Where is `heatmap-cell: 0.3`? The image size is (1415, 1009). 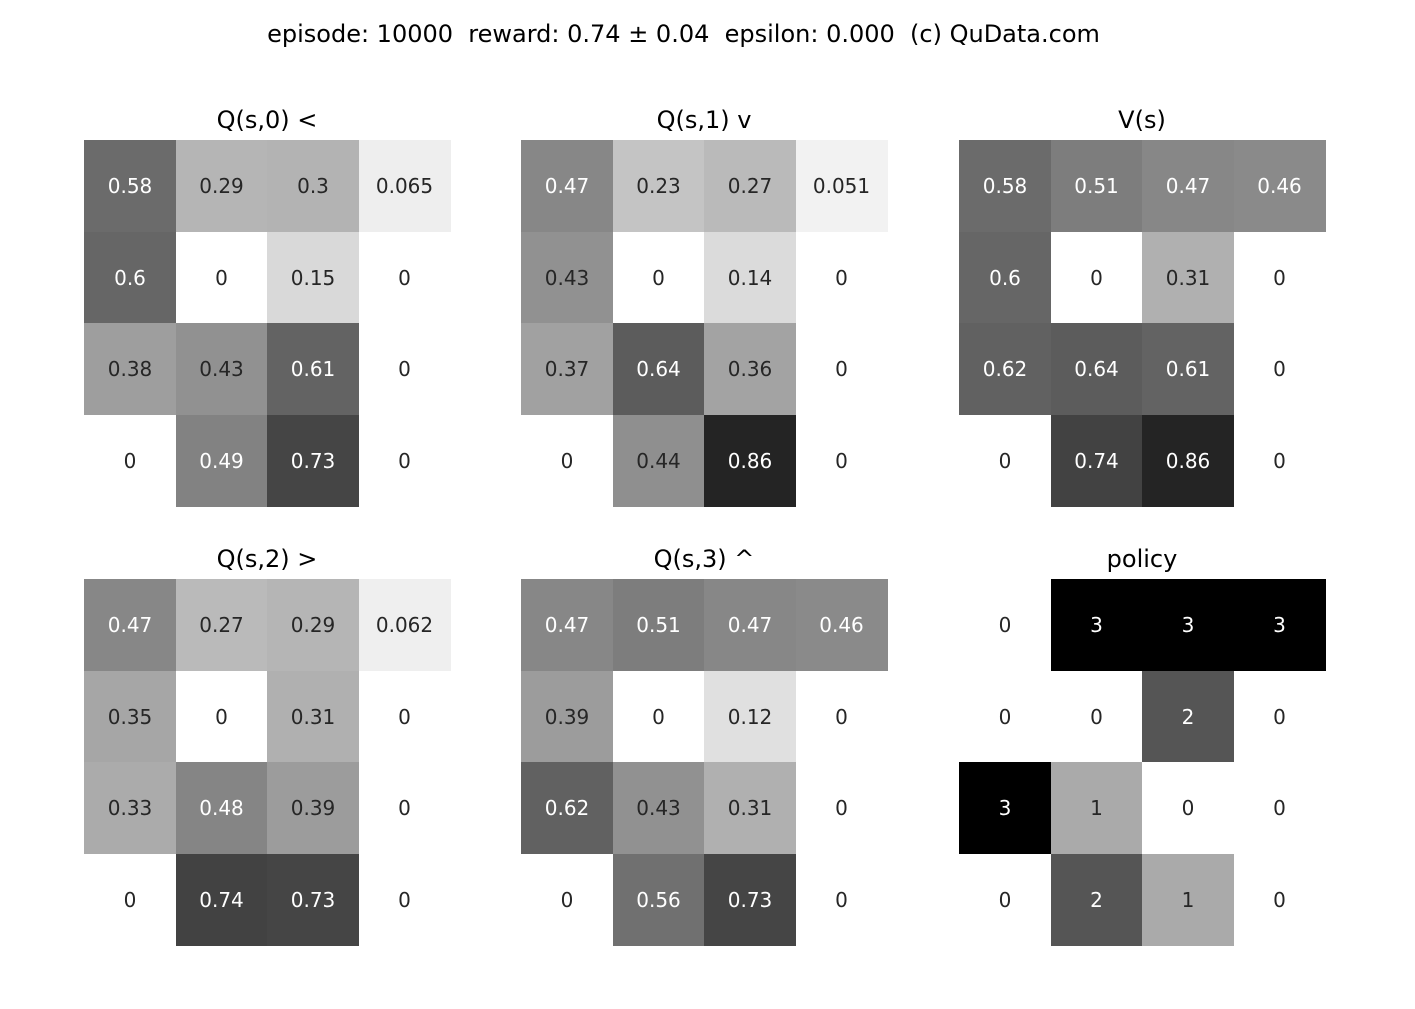 heatmap-cell: 0.3 is located at coordinates (313, 186).